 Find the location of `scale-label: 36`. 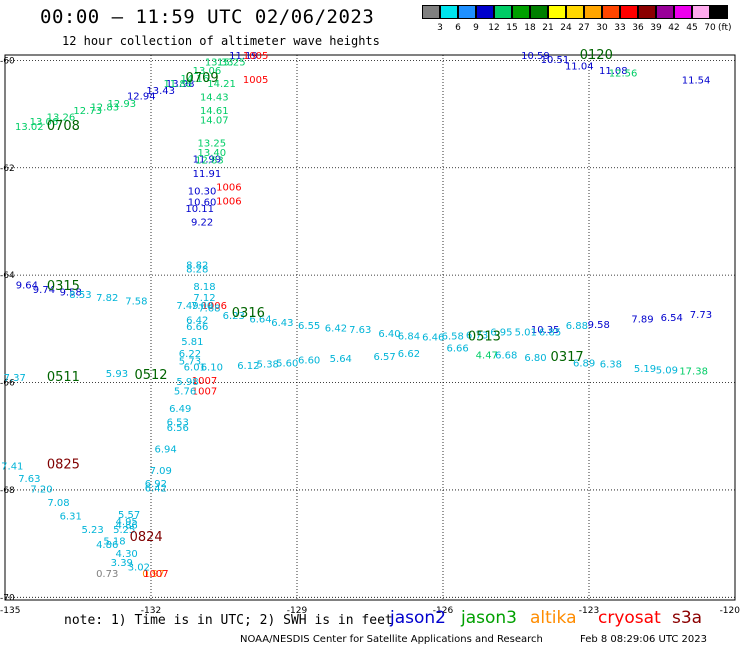

scale-label: 36 is located at coordinates (638, 28).